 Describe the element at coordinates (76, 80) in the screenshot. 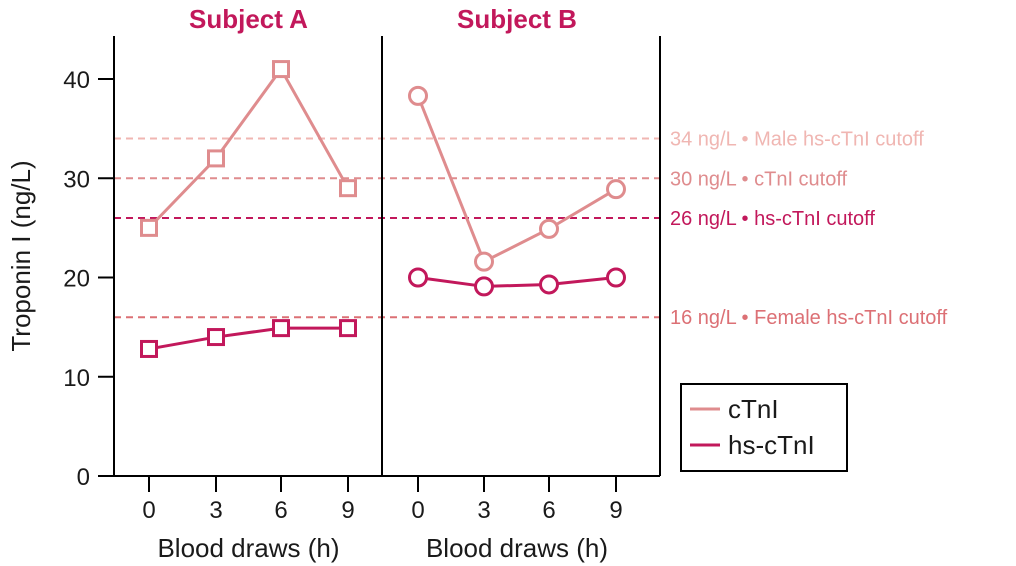

I see `y-tick-label-40: 40` at that location.